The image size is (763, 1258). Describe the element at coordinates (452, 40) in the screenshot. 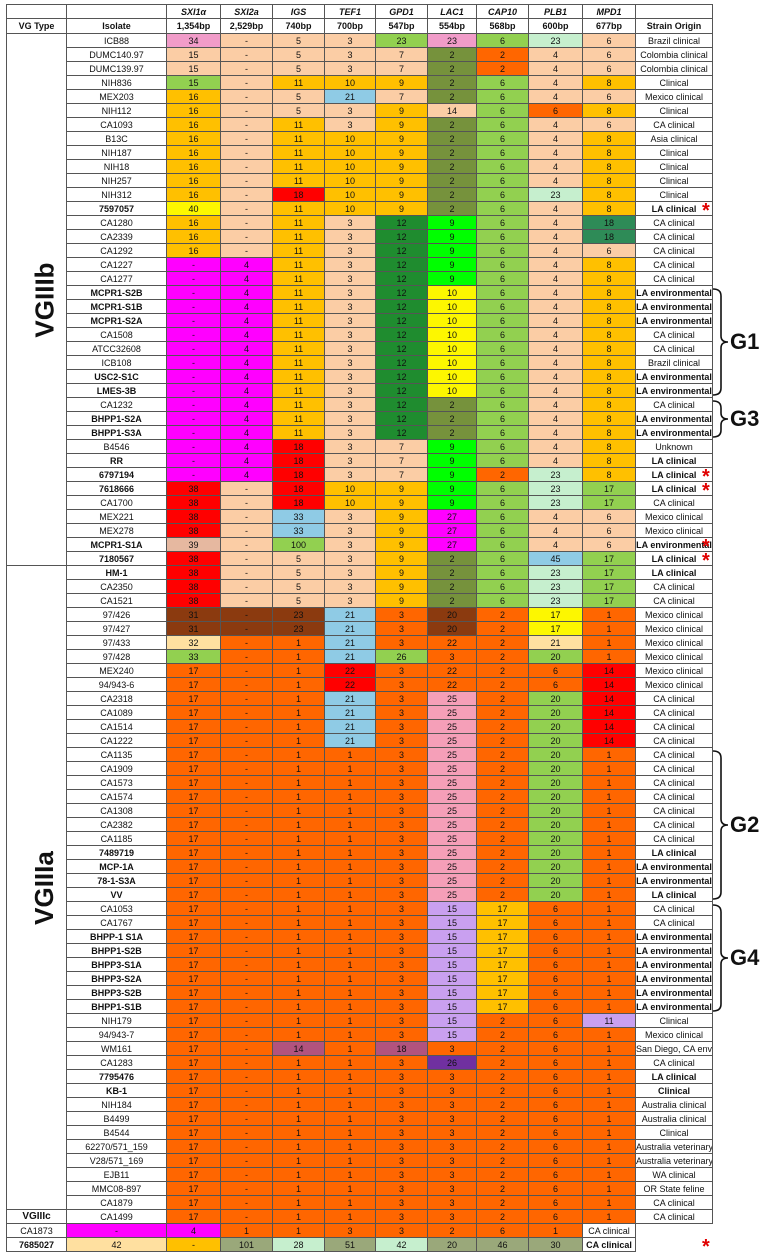

I see `allele-cell: 23` at that location.